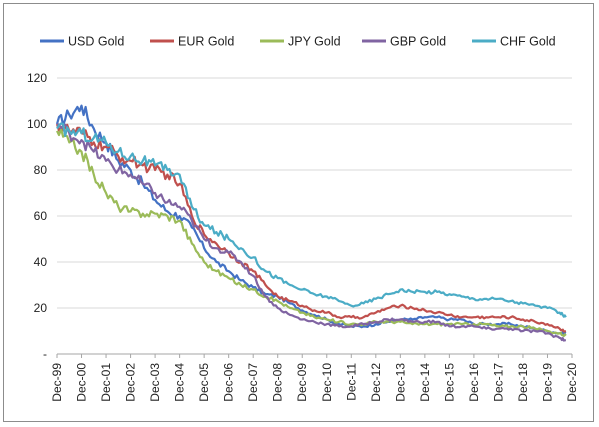 The height and width of the screenshot is (427, 599). What do you see at coordinates (351, 382) in the screenshot?
I see `x-tick-label: Dec-11` at bounding box center [351, 382].